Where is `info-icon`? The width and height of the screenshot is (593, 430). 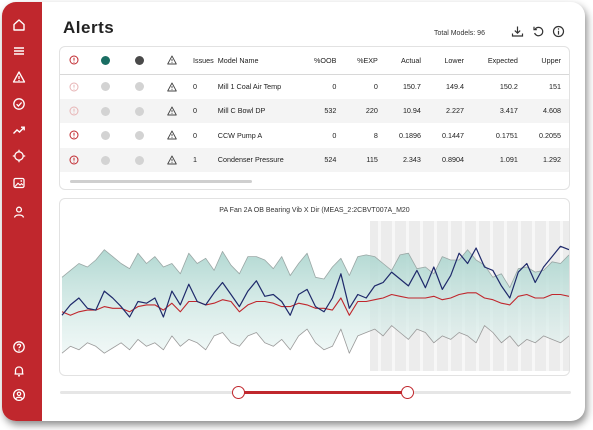 info-icon is located at coordinates (558, 31).